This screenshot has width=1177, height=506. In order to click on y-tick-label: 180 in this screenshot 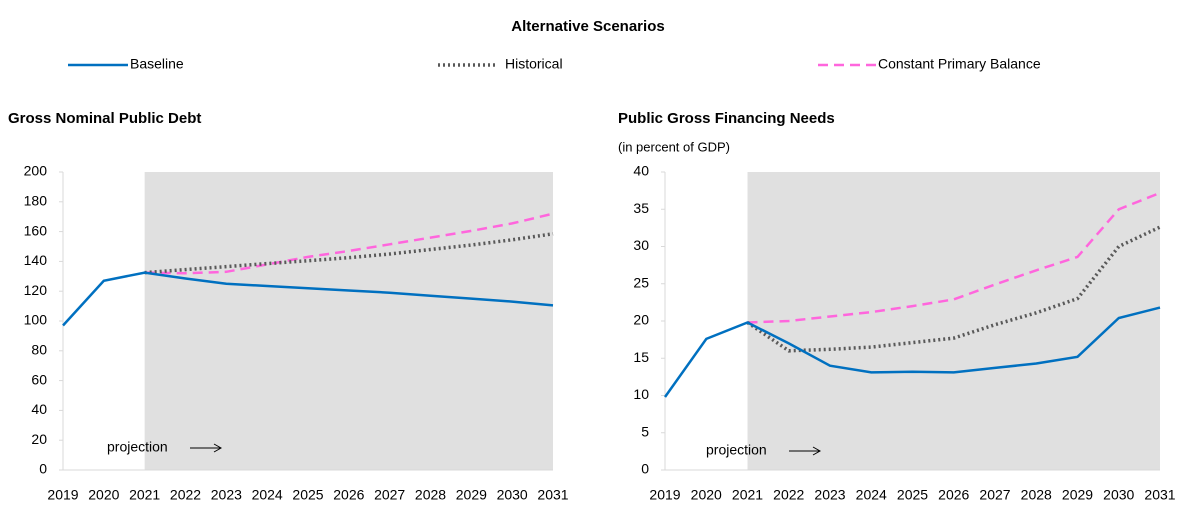, I will do `click(36, 201)`.